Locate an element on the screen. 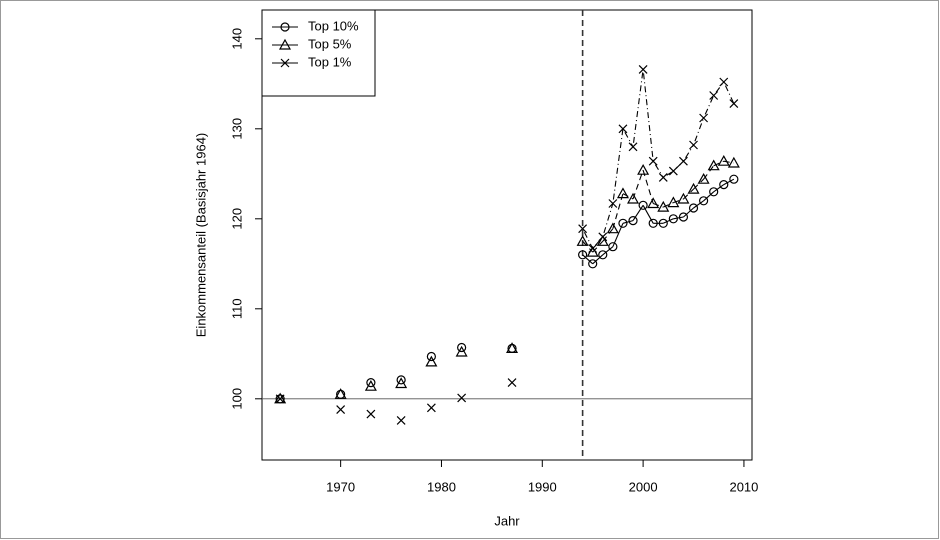 This screenshot has height=540, width=940. y-axis-label: Einkommensanteil (Basisjahr 1964) is located at coordinates (200, 235).